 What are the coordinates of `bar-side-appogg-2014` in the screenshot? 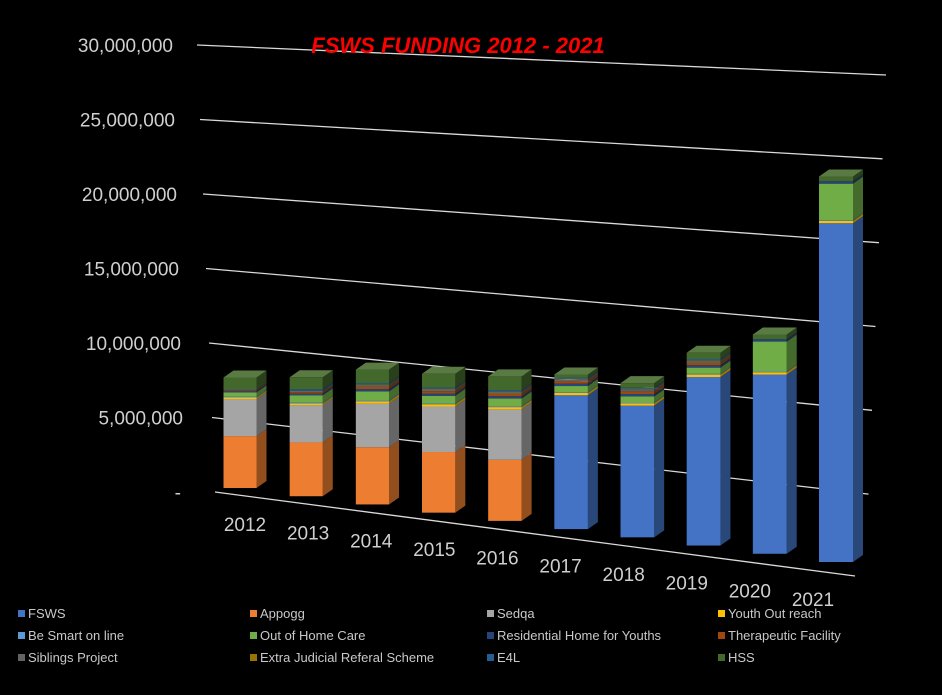 It's located at (394, 472).